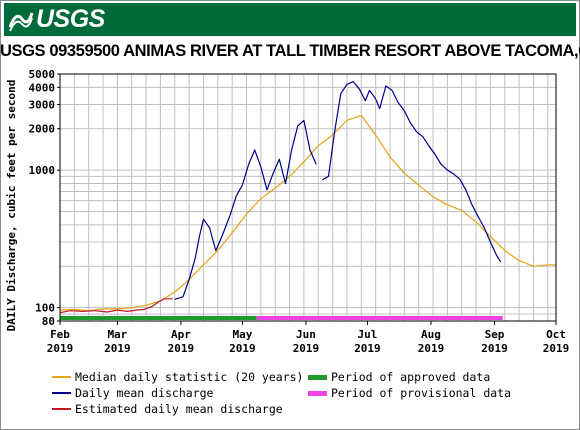 This screenshot has width=580, height=430. Describe the element at coordinates (21, 19) in the screenshot. I see `usgs-wave-icon` at that location.